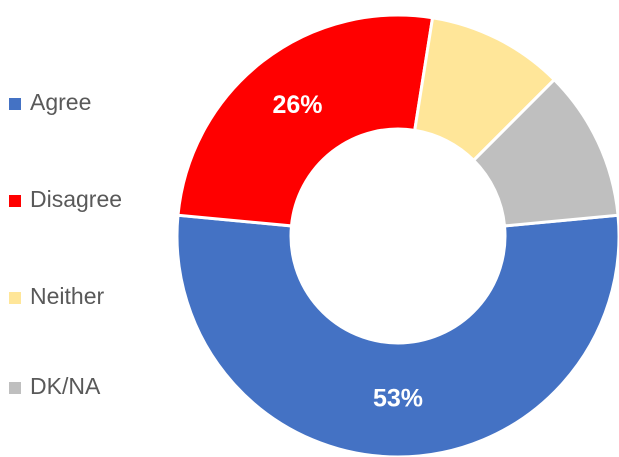 This screenshot has width=619, height=457. What do you see at coordinates (545, 152) in the screenshot?
I see `donut-slice` at bounding box center [545, 152].